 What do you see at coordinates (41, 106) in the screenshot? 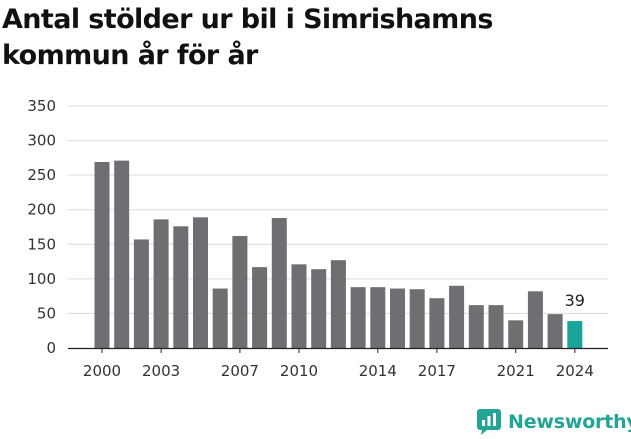
I see `y-tick-label: 350` at bounding box center [41, 106].